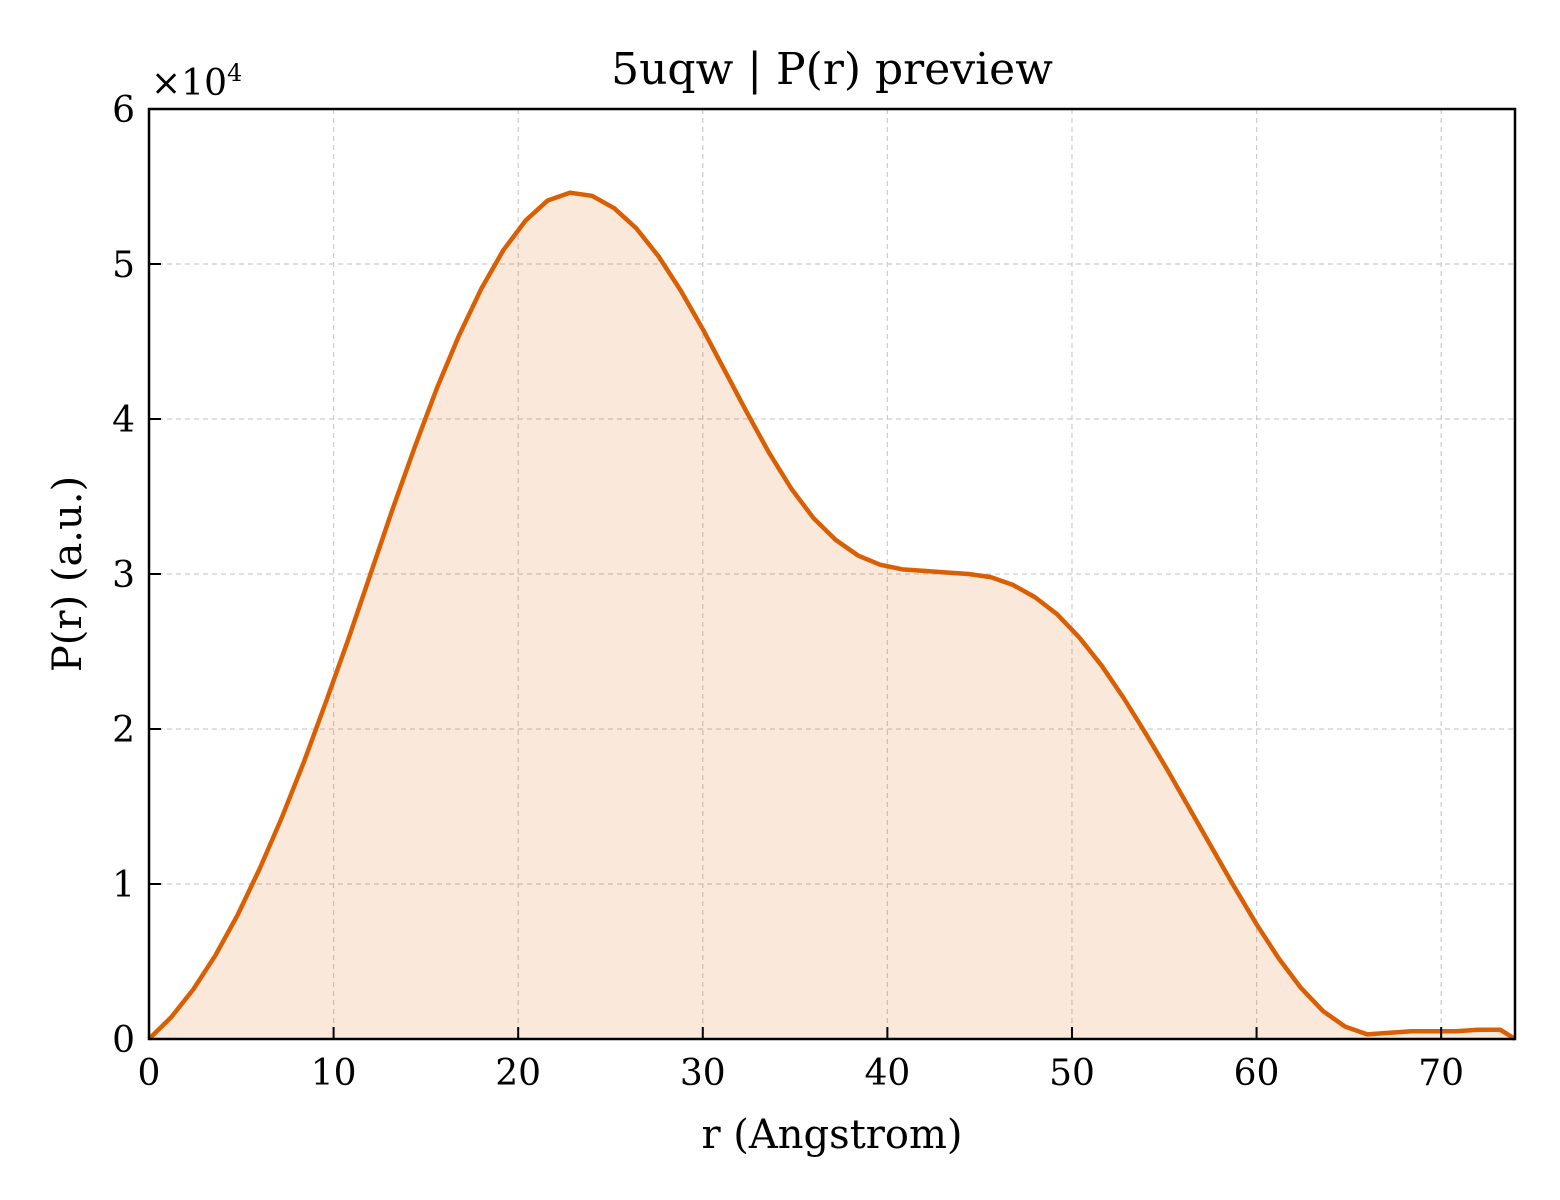 The width and height of the screenshot is (1560, 1200). I want to click on x-tick-label: 40, so click(887, 1073).